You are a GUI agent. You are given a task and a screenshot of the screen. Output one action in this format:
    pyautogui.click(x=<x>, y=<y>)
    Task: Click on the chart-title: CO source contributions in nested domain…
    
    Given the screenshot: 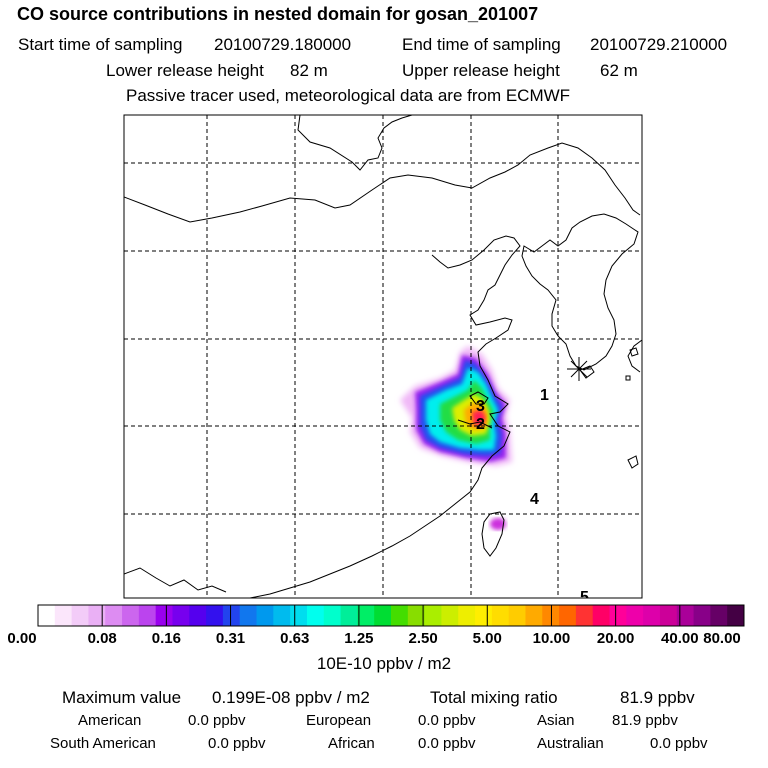 What is the action you would take?
    pyautogui.click(x=278, y=14)
    